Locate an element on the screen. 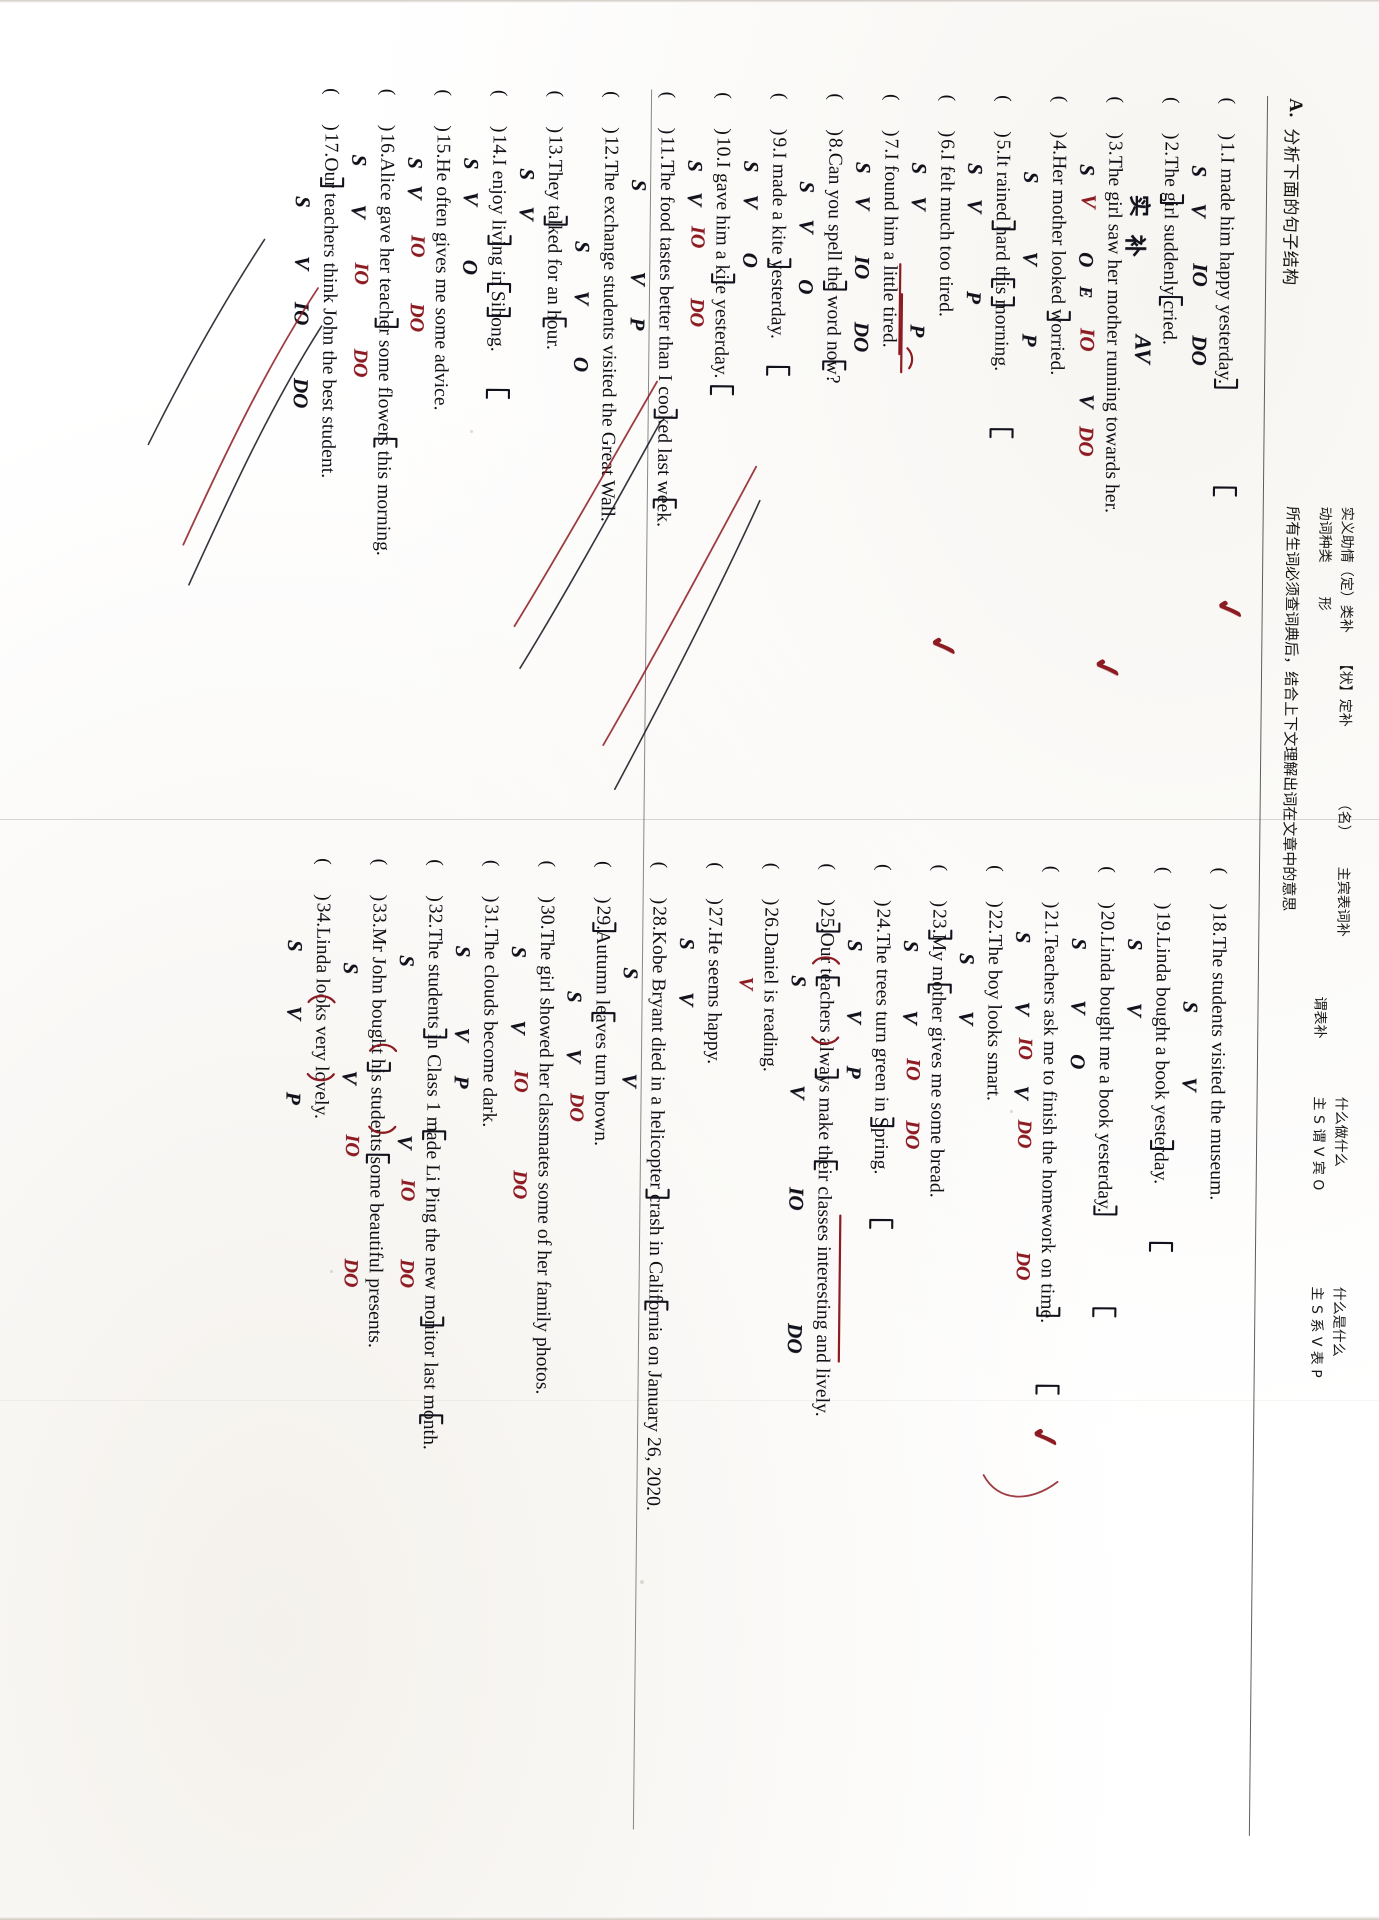 The height and width of the screenshot is (1920, 1379). column-header-0: 动词种类 is located at coordinates (1324, 534).